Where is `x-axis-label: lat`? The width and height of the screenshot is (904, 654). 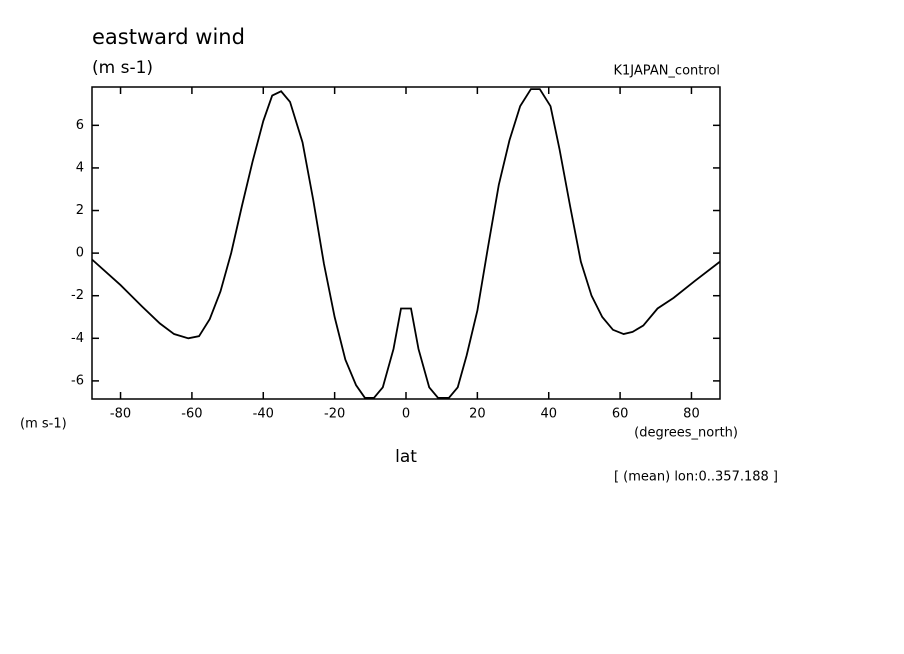
x-axis-label: lat is located at coordinates (406, 457).